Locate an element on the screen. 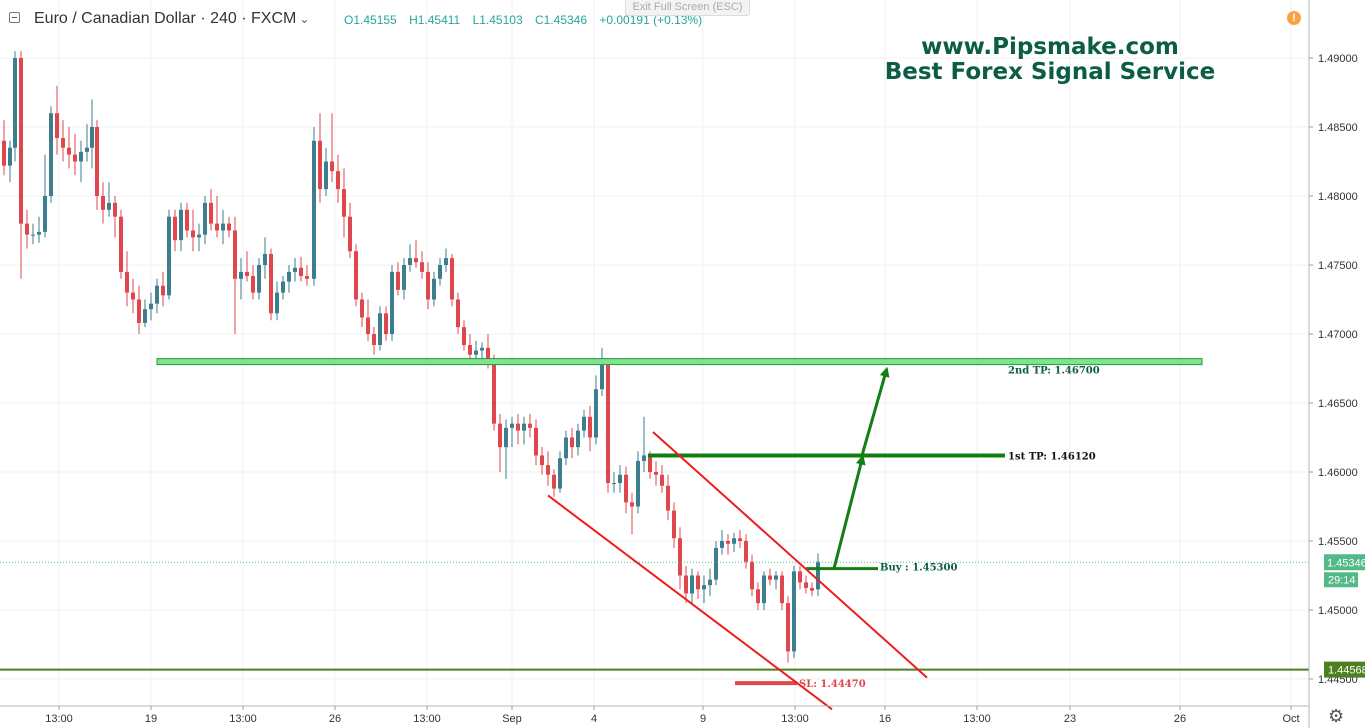  change-value: +0.00191 (+0.13%) is located at coordinates (651, 20).